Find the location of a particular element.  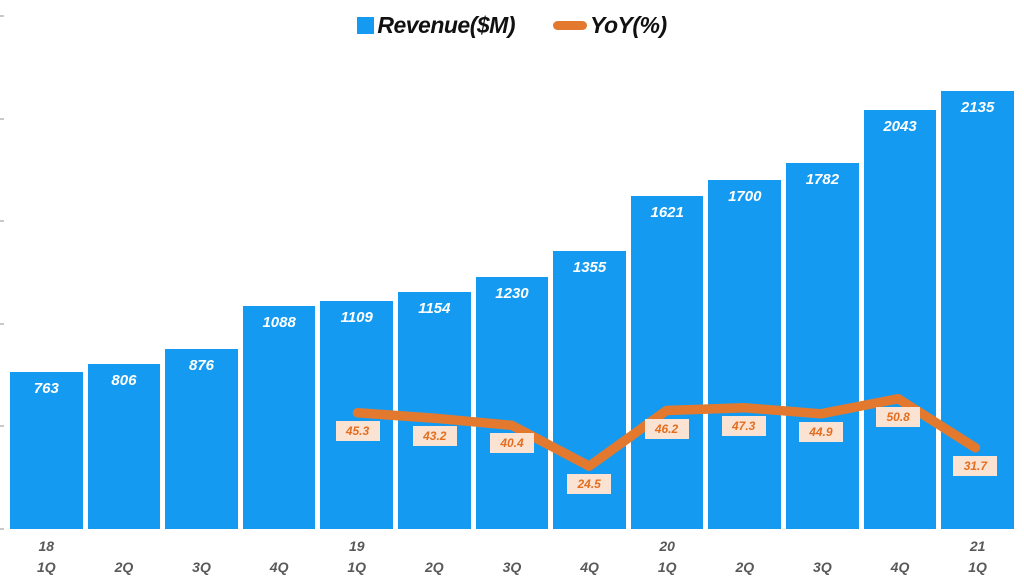

yoy-value-label: 50.8 is located at coordinates (898, 416).